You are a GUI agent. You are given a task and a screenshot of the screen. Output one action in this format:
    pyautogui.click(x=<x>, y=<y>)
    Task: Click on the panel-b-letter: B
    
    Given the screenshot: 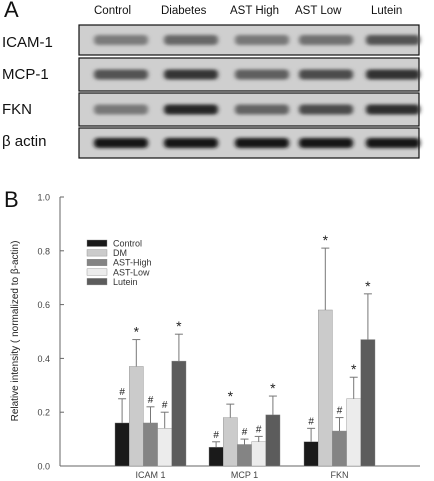 What is the action you would take?
    pyautogui.click(x=11, y=199)
    